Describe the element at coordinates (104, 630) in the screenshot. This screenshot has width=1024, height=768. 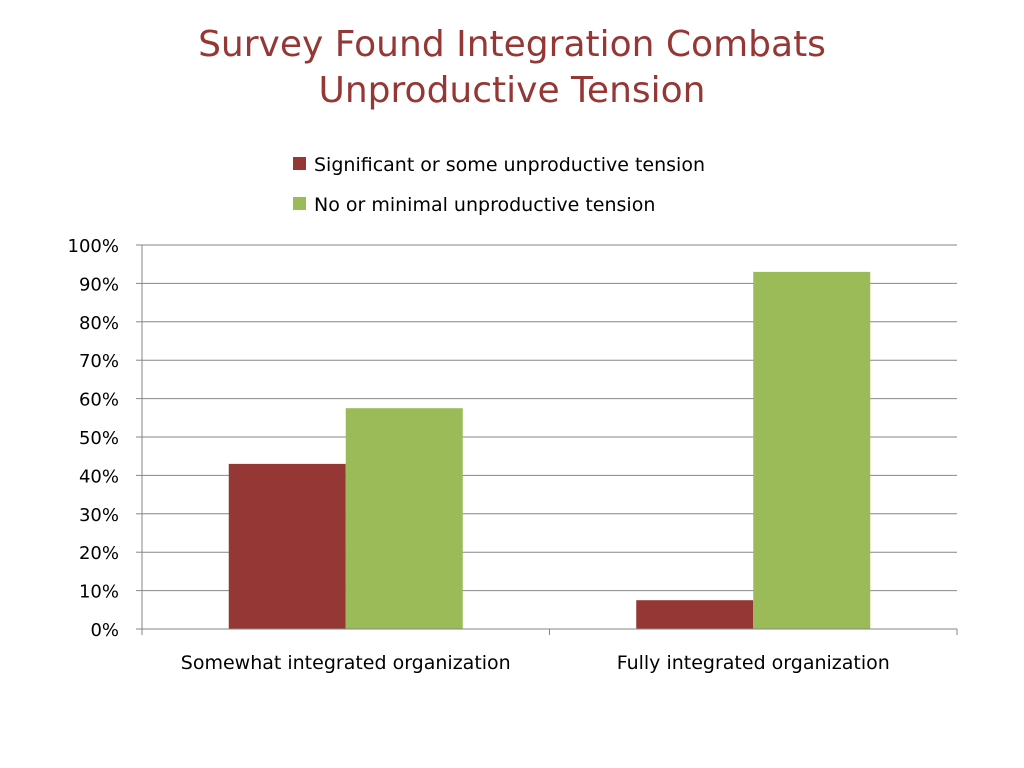
I see `y-tick-label-0: 0%` at that location.